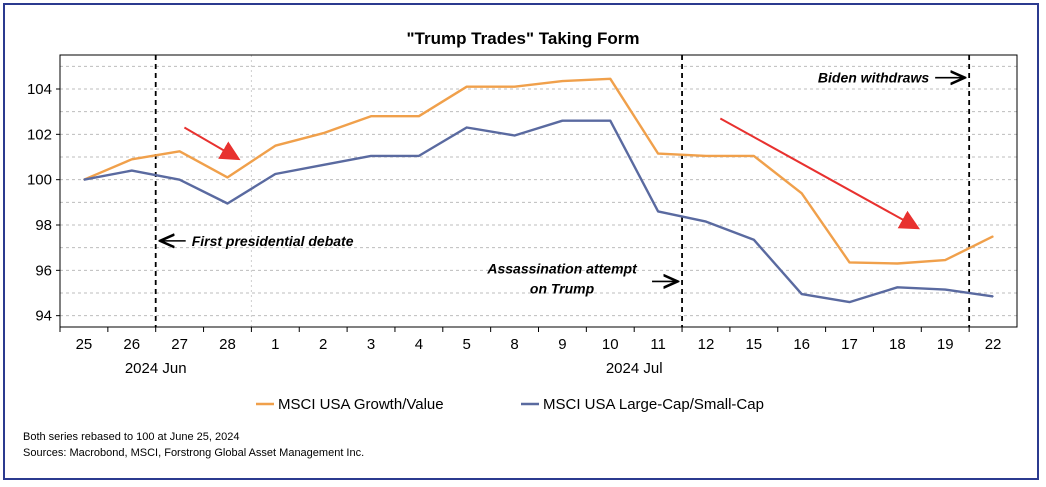 The width and height of the screenshot is (1046, 487). Describe the element at coordinates (394, 368) in the screenshot. I see `month-labels: 2024 Jun 2024 Jul` at that location.